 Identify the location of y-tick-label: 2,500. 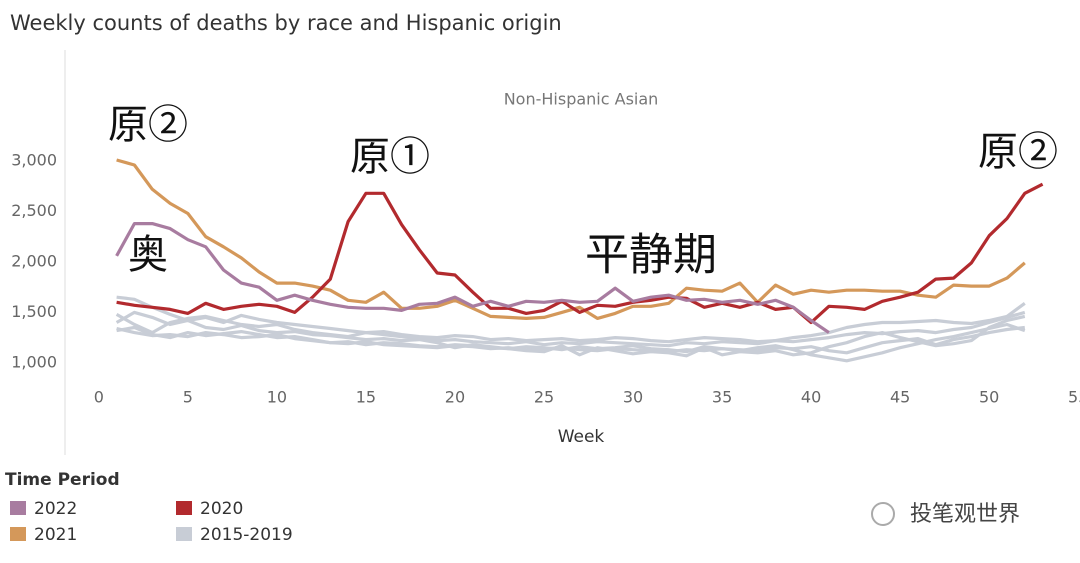
(34, 210).